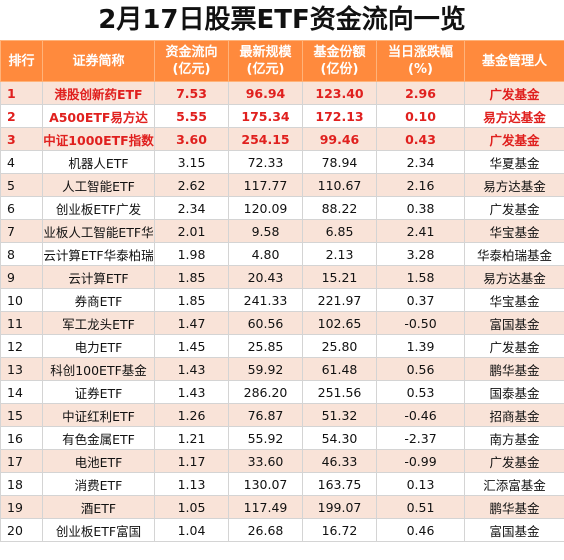  I want to click on cell-change: 1.39, so click(420, 346).